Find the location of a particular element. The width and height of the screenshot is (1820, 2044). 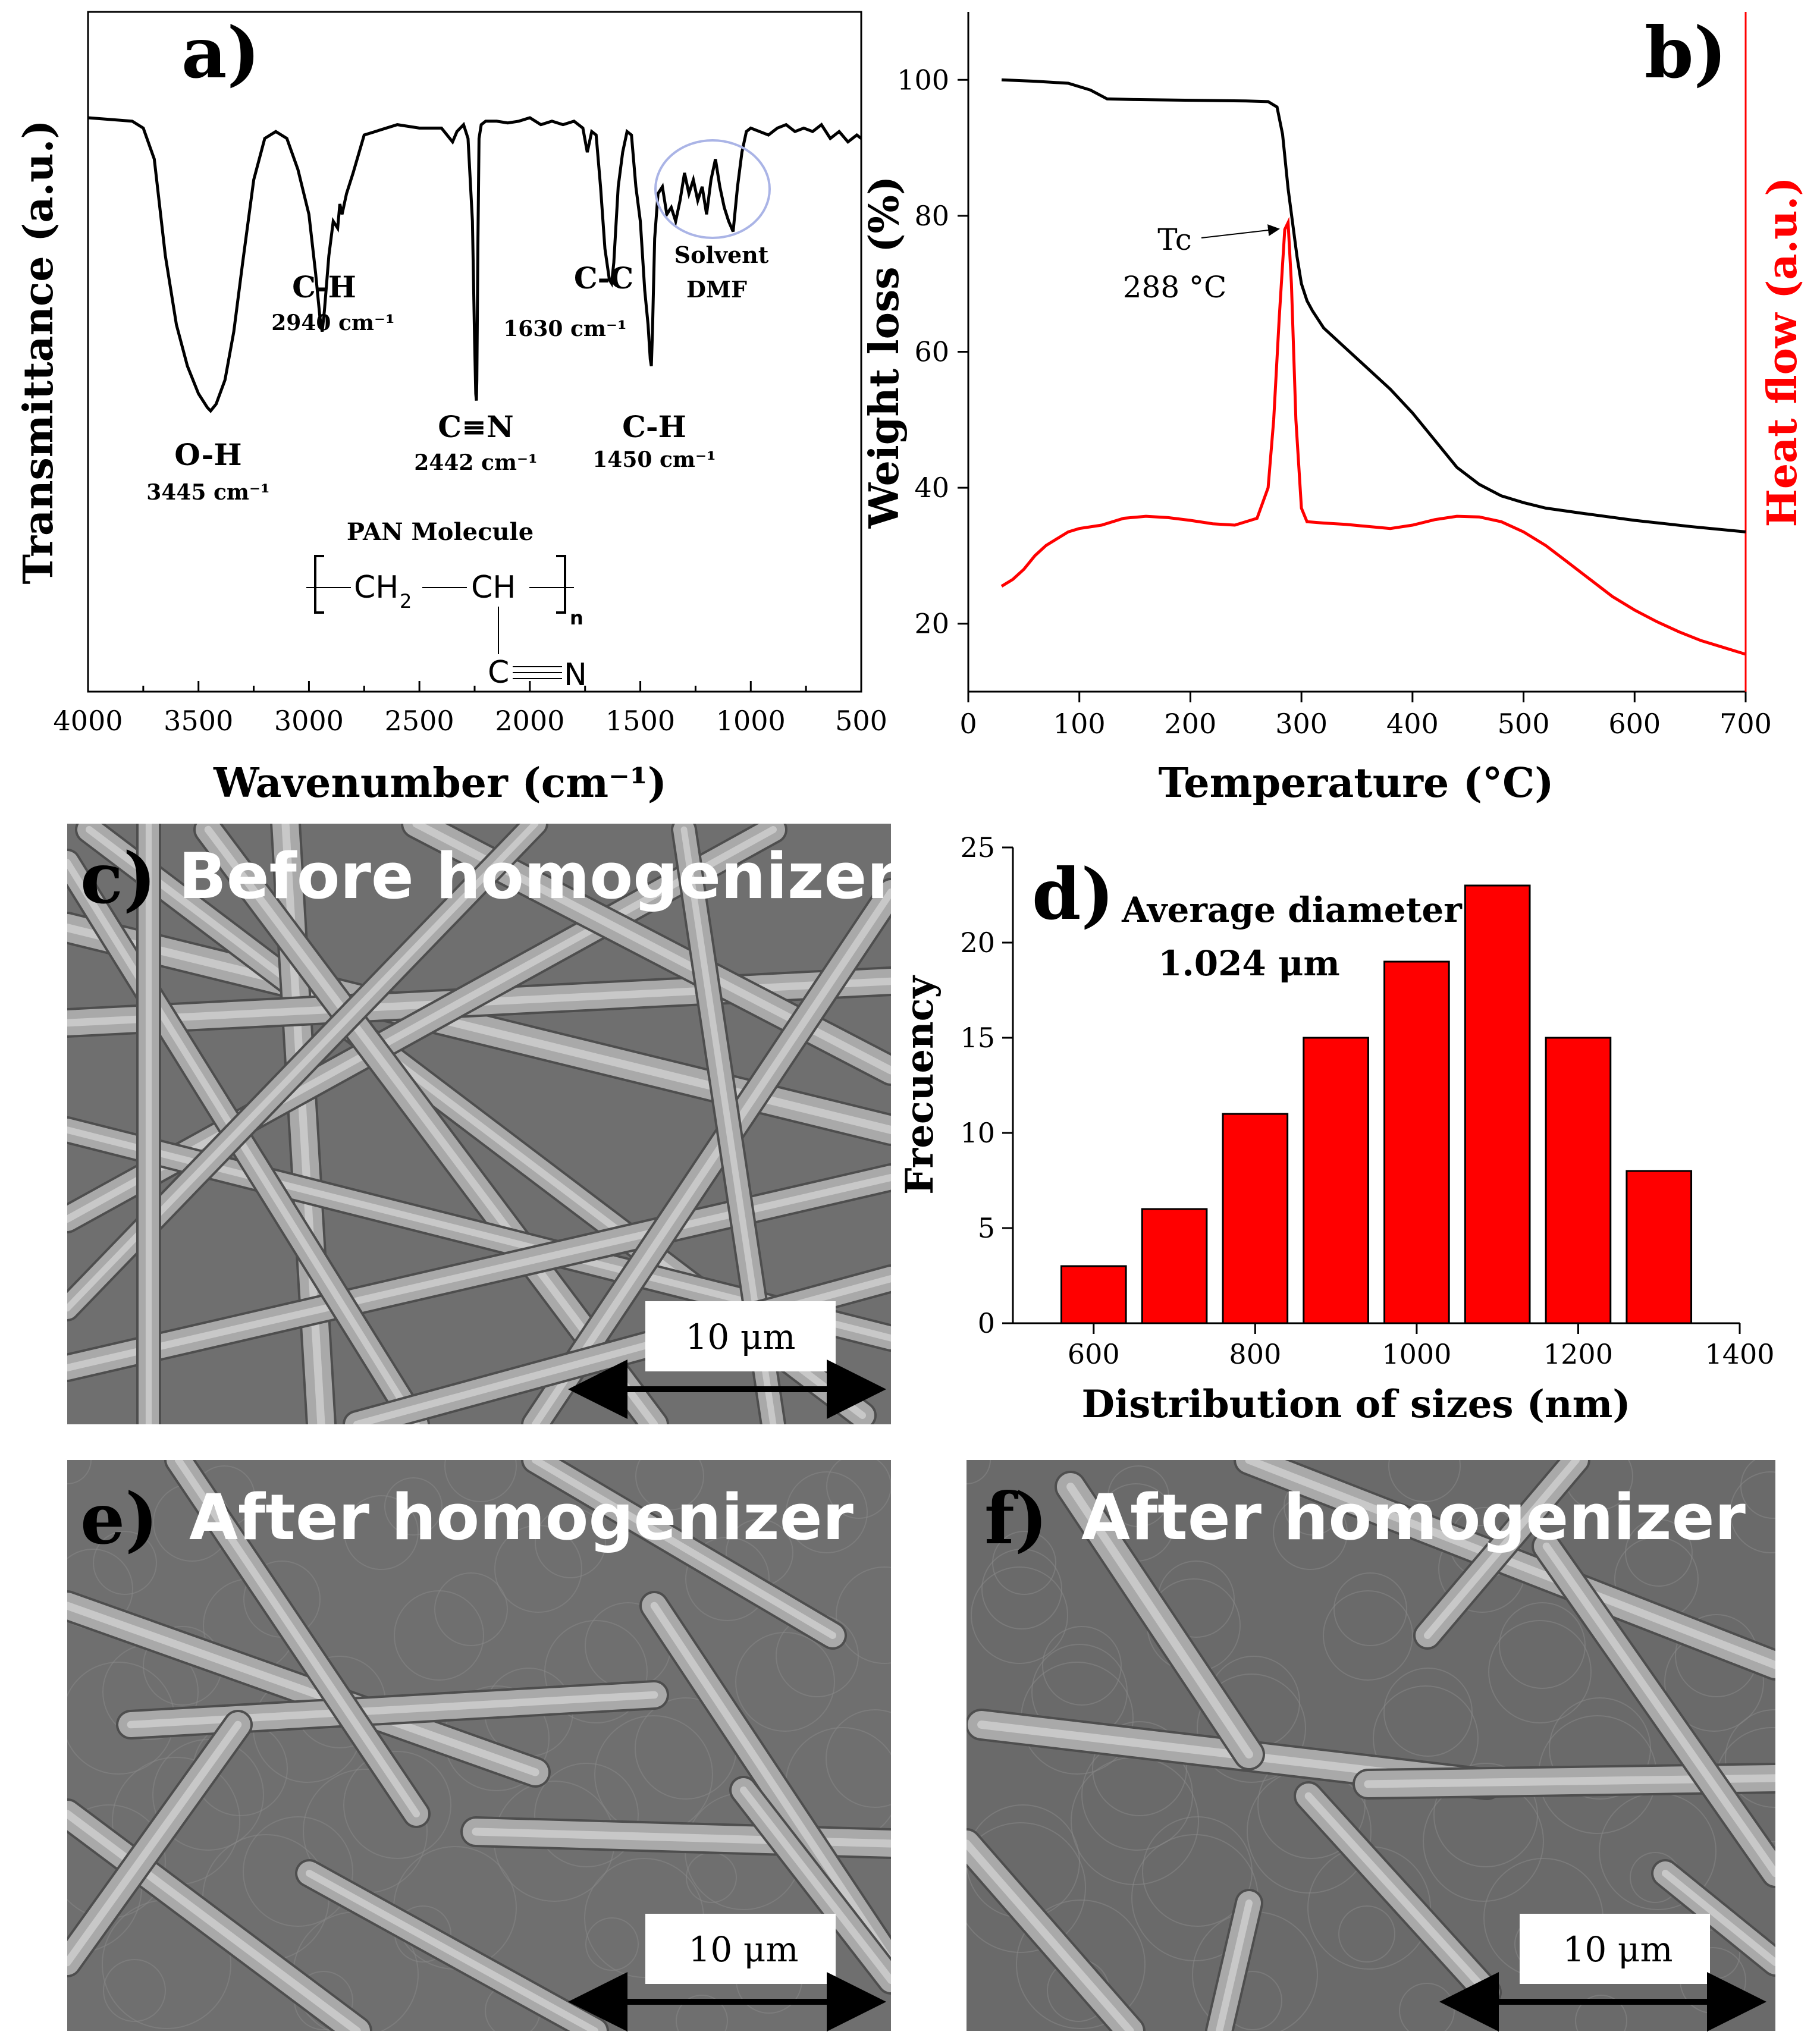

panel-a-xtick-label: 500 is located at coordinates (861, 721).